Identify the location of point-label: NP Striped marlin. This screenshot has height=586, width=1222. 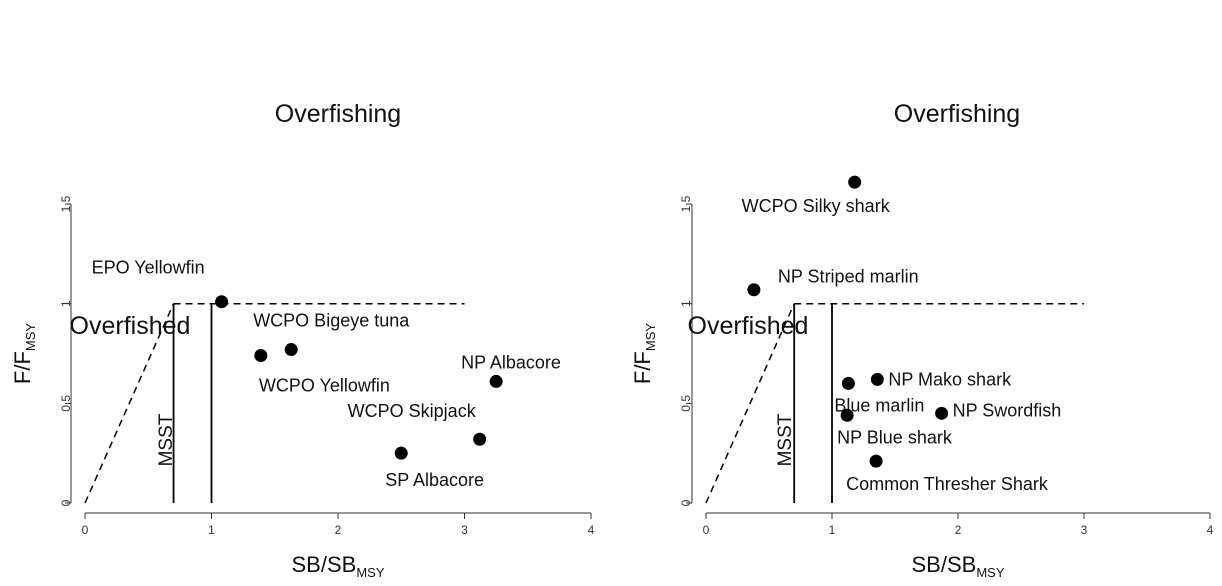
(848, 277).